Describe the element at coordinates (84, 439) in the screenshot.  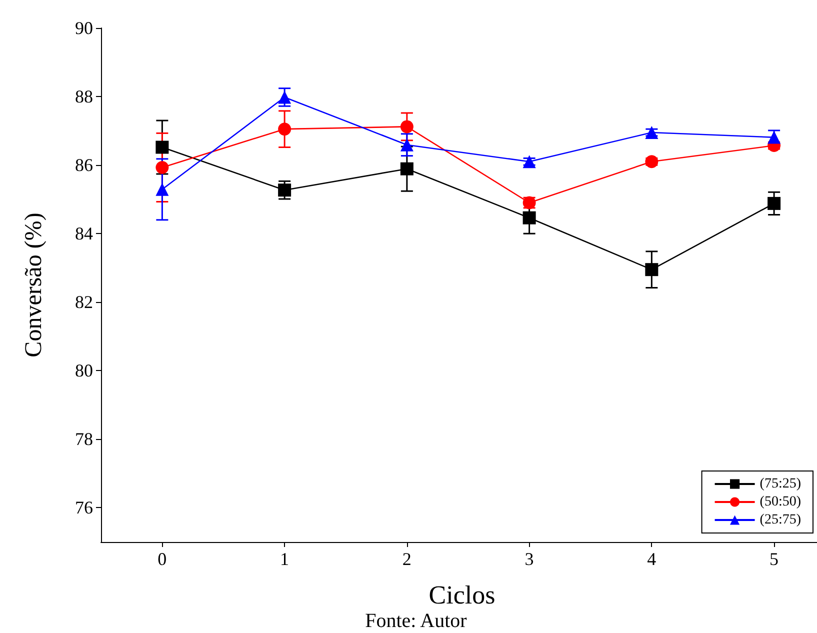
I see `y-tick-label: 78` at that location.